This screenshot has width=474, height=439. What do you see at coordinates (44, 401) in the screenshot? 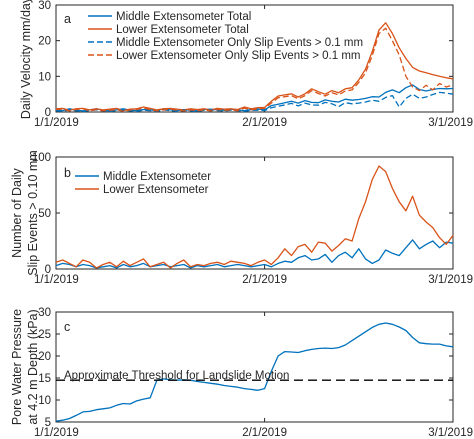
I see `panel-c-y-tick-label-1: 10` at bounding box center [44, 401].